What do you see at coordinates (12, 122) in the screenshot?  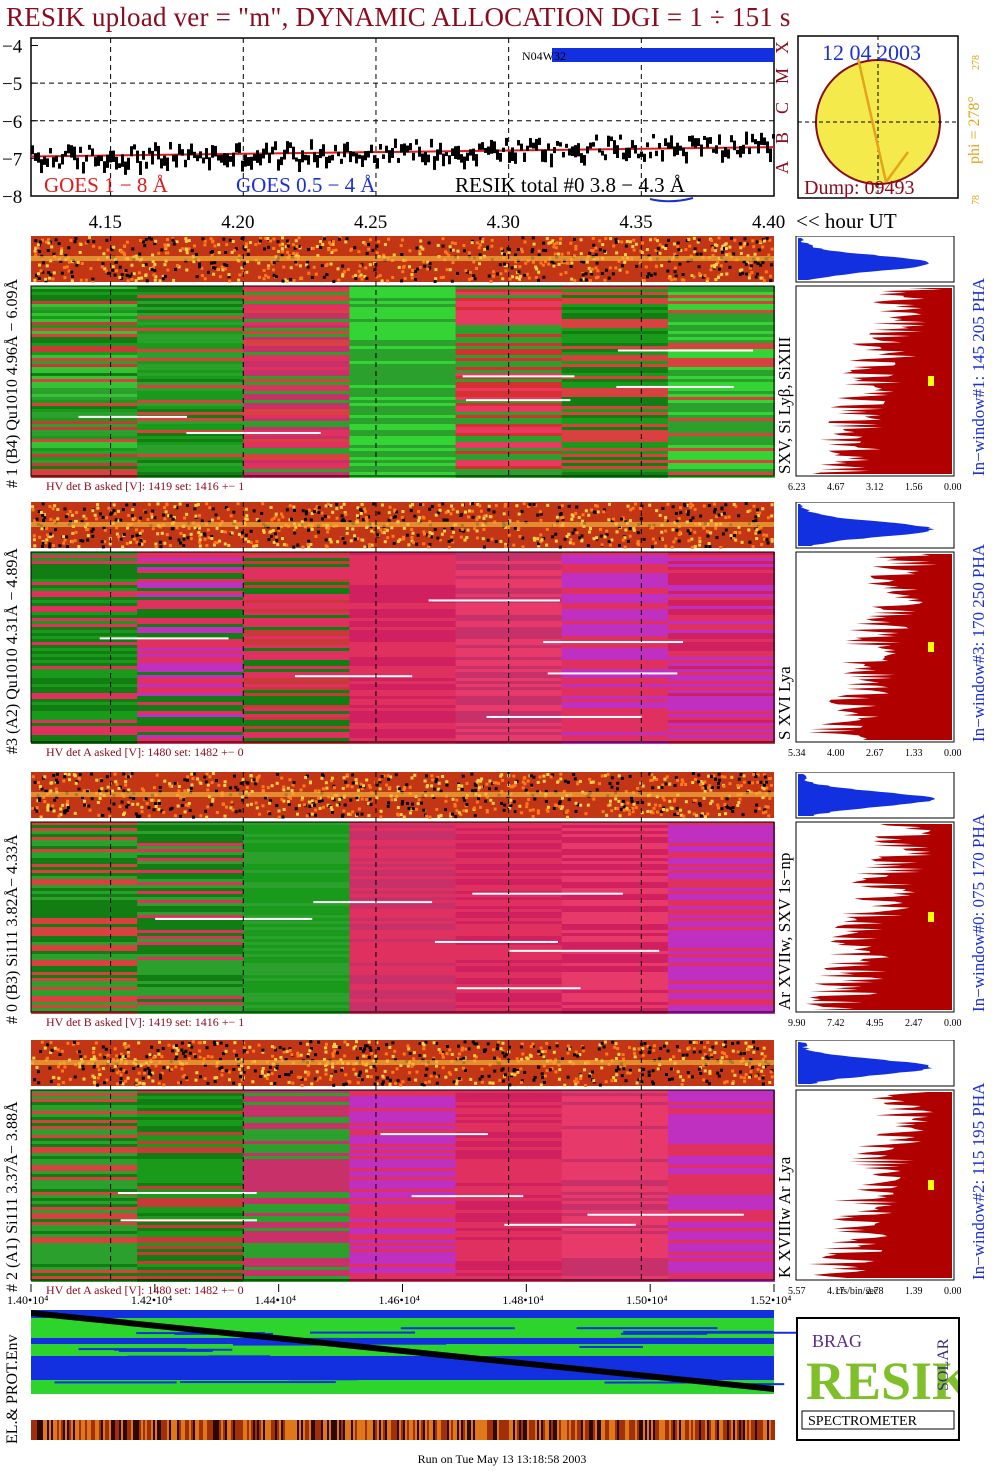 I see `goes-y-tick: −6` at bounding box center [12, 122].